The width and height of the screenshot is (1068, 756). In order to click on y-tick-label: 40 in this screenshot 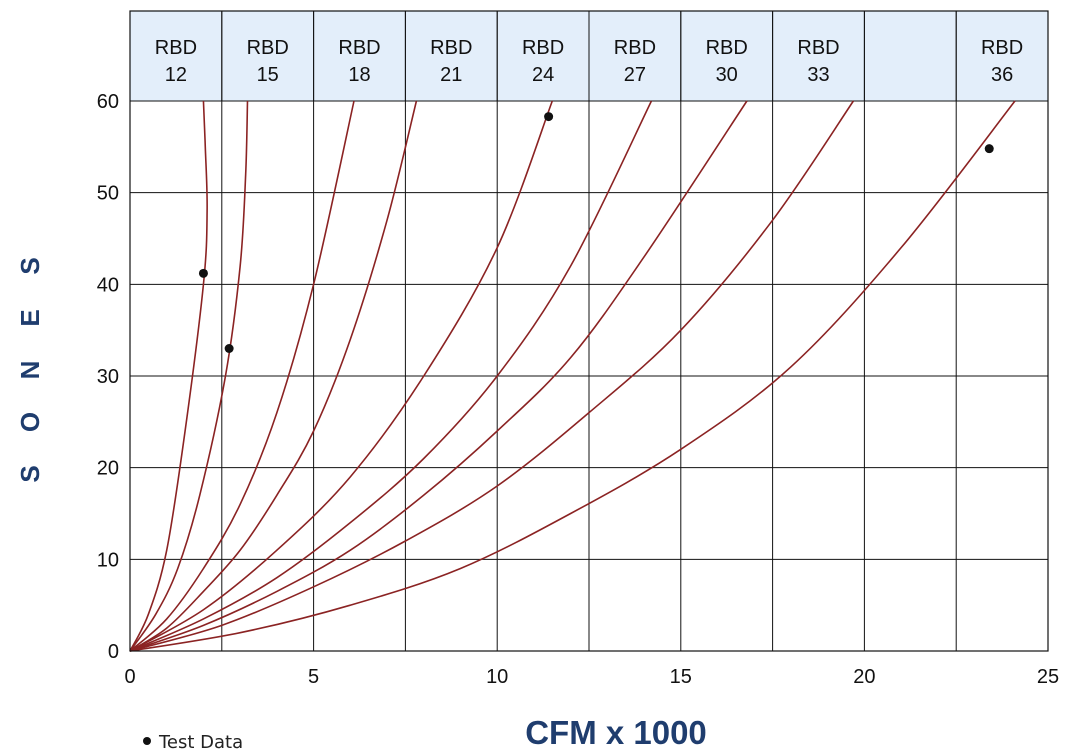, I will do `click(108, 285)`.